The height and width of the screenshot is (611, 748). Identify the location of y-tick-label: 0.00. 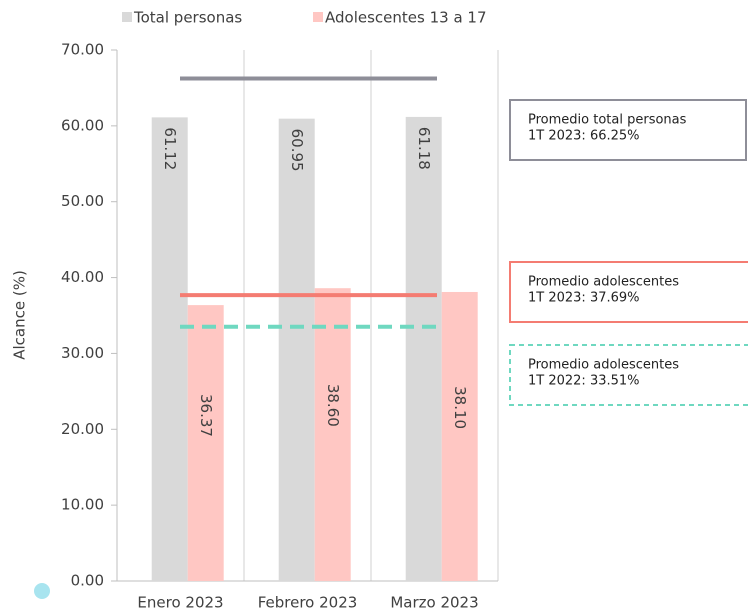
(87, 581).